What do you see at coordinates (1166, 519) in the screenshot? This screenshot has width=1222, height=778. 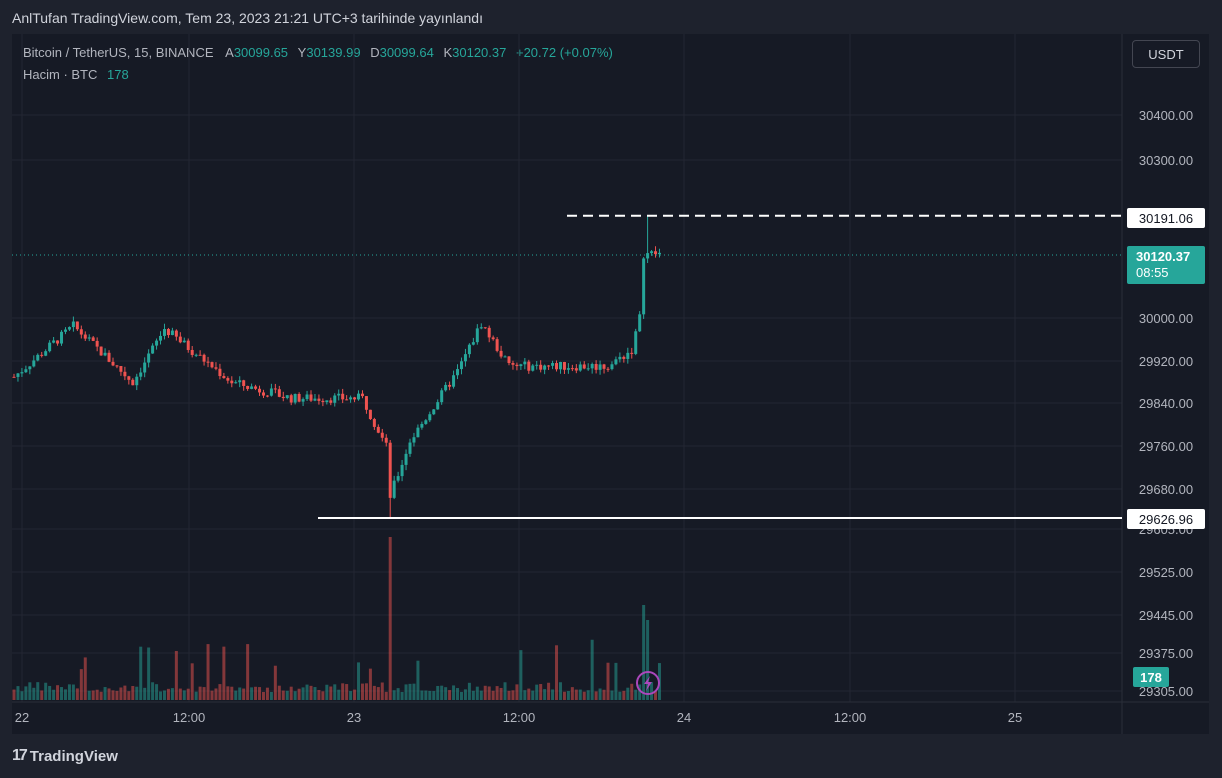 I see `support-price-label: 29626.96` at bounding box center [1166, 519].